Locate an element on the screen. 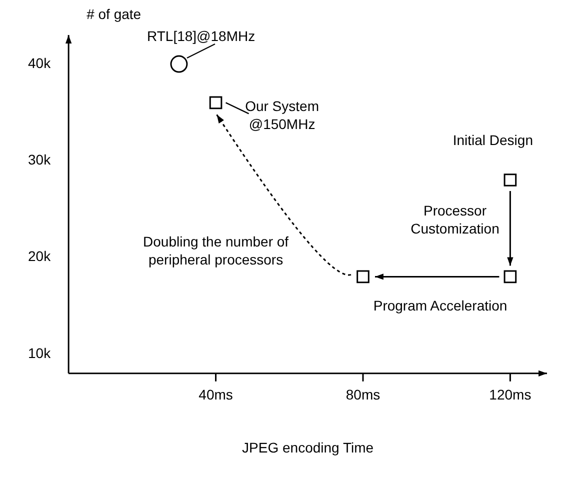 The height and width of the screenshot is (481, 567). x-tick-label: 40ms is located at coordinates (215, 394).